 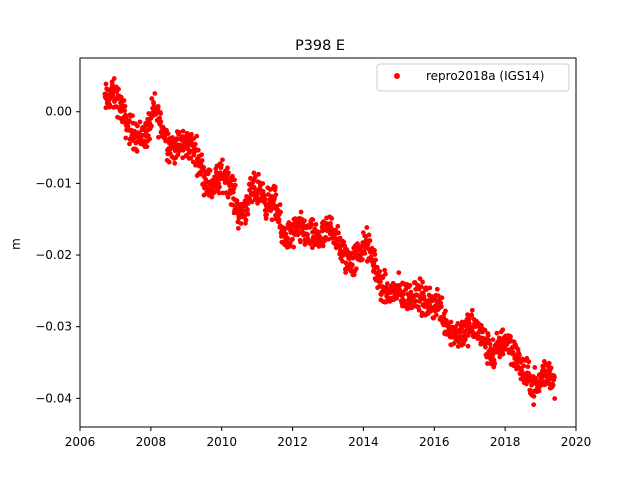 What do you see at coordinates (576, 442) in the screenshot?
I see `x-tick-label: 2020` at bounding box center [576, 442].